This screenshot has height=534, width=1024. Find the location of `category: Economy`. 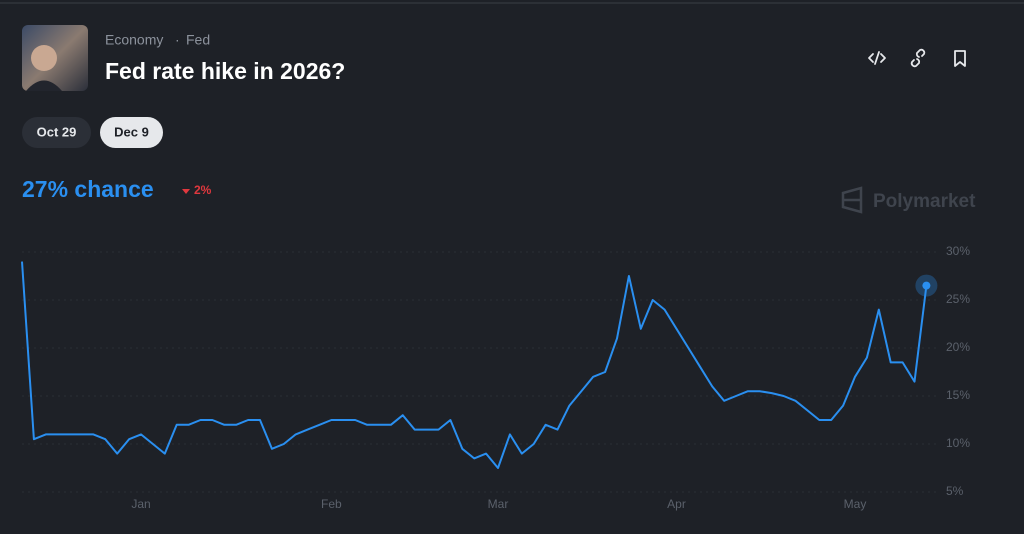

category: Economy is located at coordinates (134, 40).